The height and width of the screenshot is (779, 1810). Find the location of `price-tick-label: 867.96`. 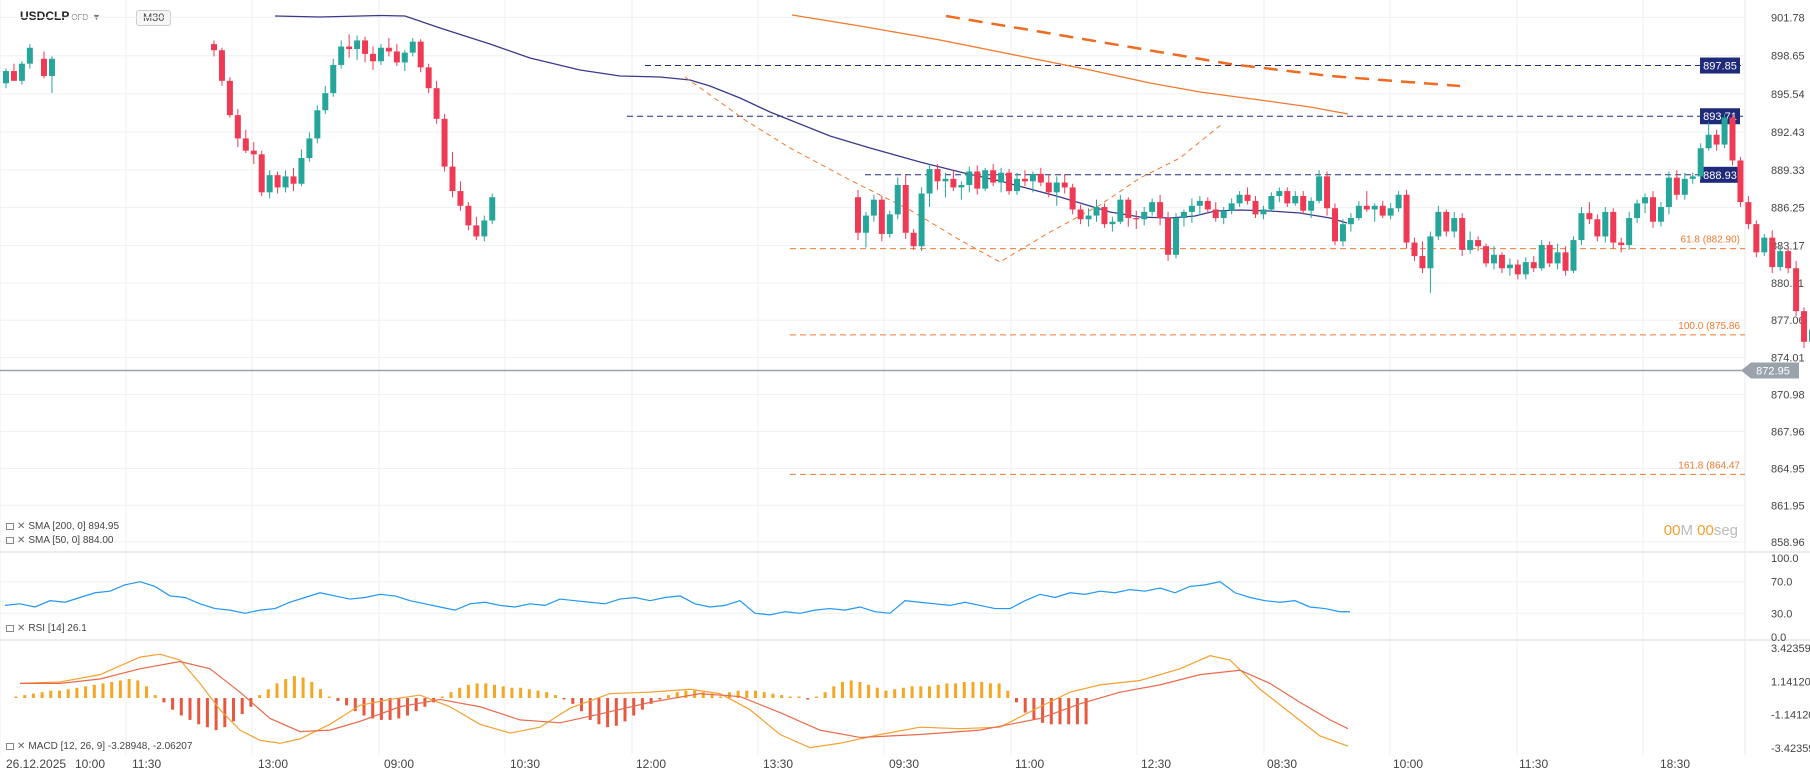

price-tick-label: 867.96 is located at coordinates (1788, 433).